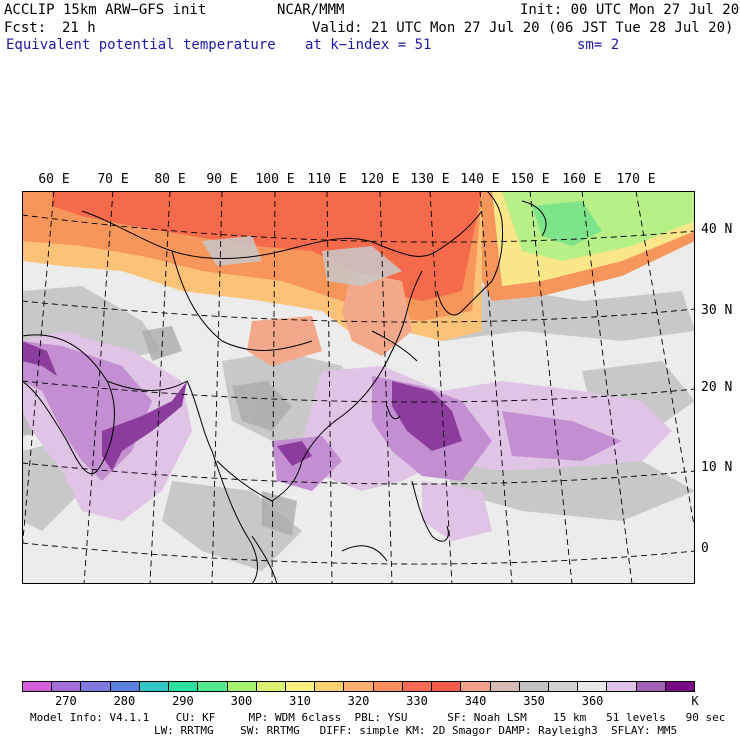  What do you see at coordinates (695, 701) in the screenshot?
I see `colorbar-unit: K` at bounding box center [695, 701].